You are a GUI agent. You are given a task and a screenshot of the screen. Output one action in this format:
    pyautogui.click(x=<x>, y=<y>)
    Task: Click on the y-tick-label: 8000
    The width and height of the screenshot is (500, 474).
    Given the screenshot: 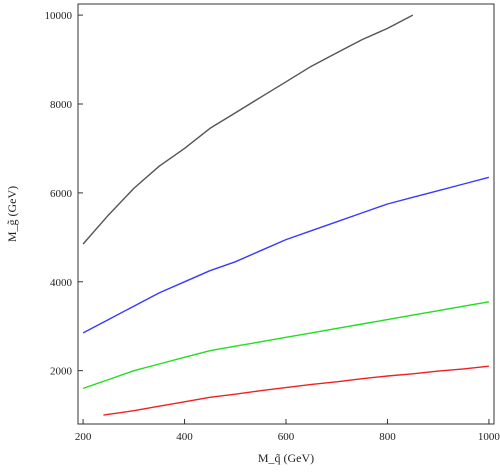 What is the action you would take?
    pyautogui.click(x=61, y=105)
    